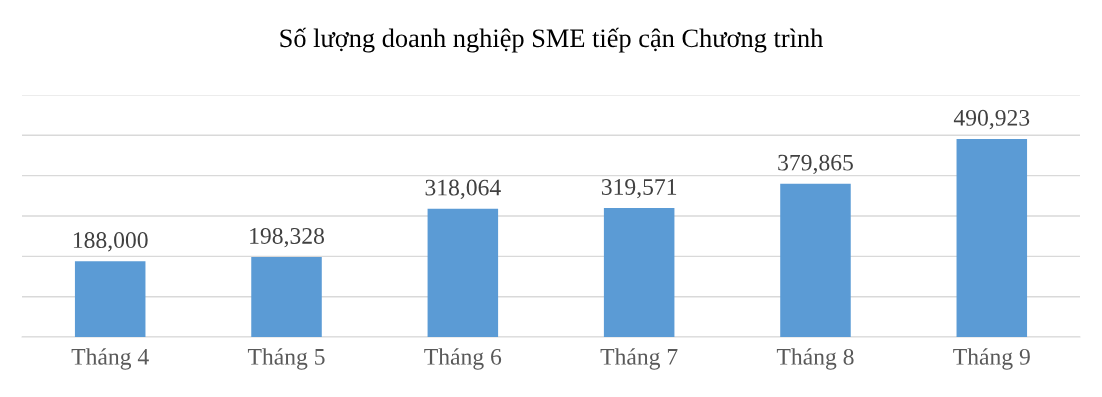 The width and height of the screenshot is (1102, 397). What do you see at coordinates (639, 189) in the screenshot?
I see `data-label: 319,571` at bounding box center [639, 189].